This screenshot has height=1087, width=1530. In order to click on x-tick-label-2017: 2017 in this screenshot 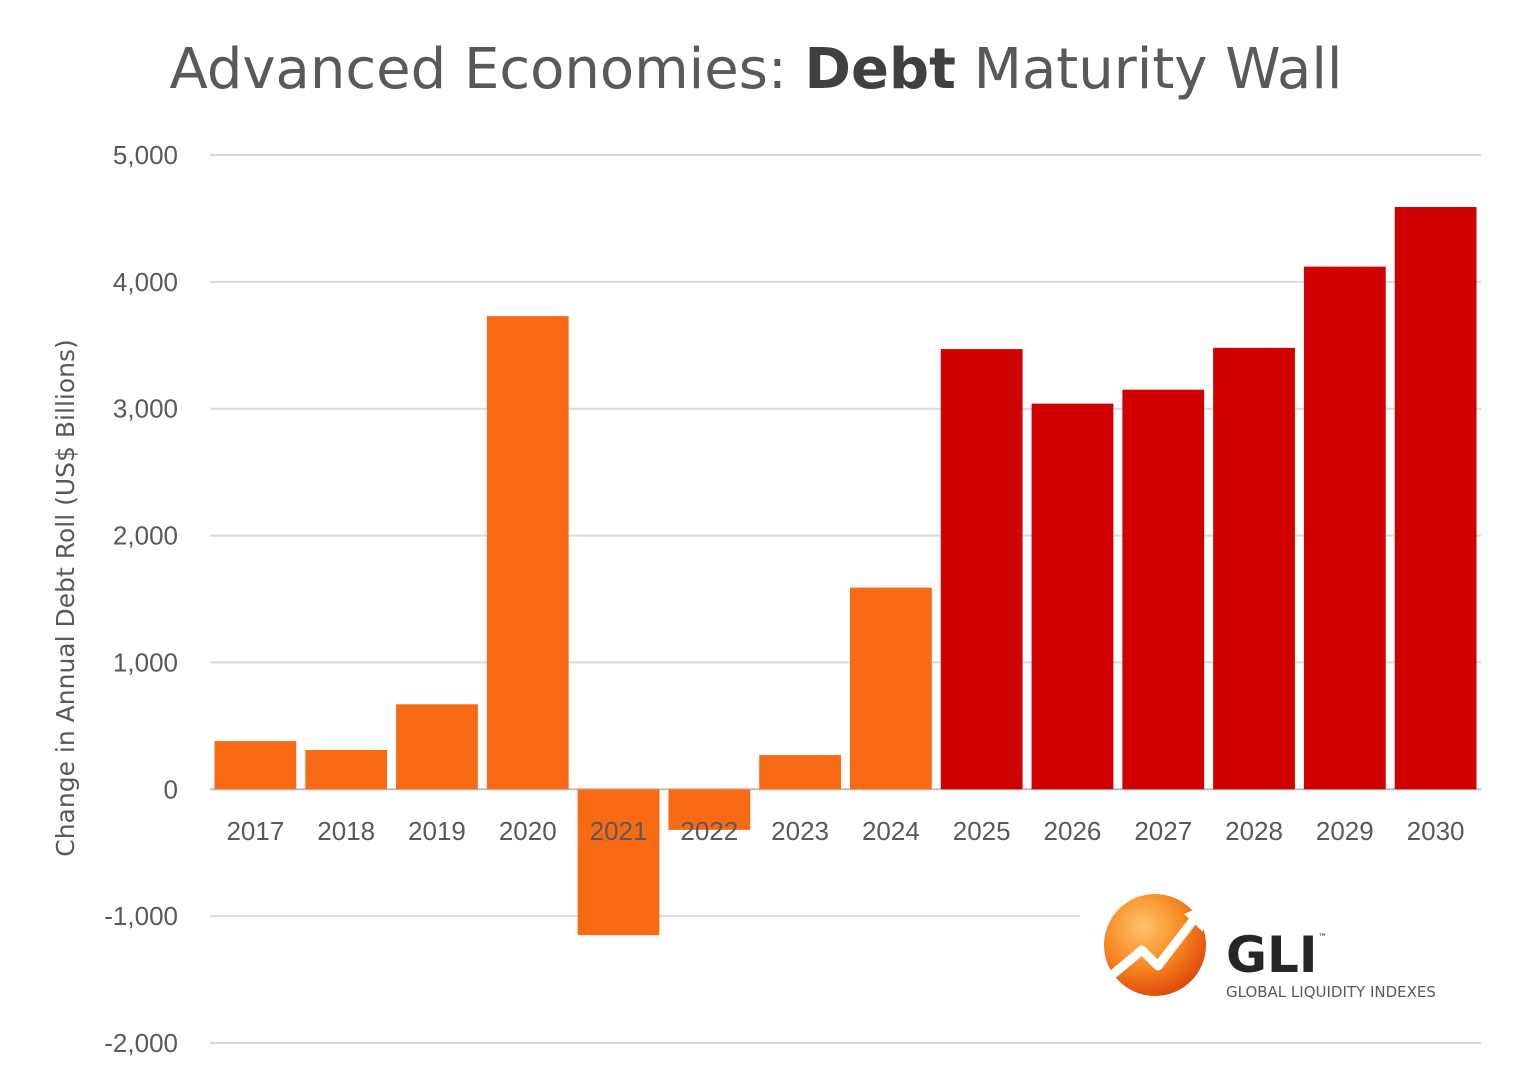, I will do `click(255, 831)`.